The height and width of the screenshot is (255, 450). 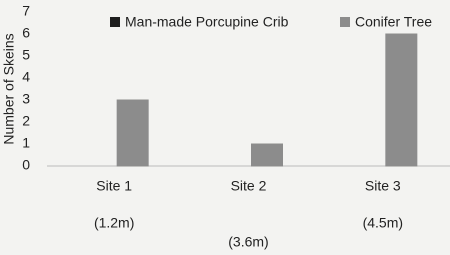 I want to click on y-tick-label: 1, so click(x=26, y=143).